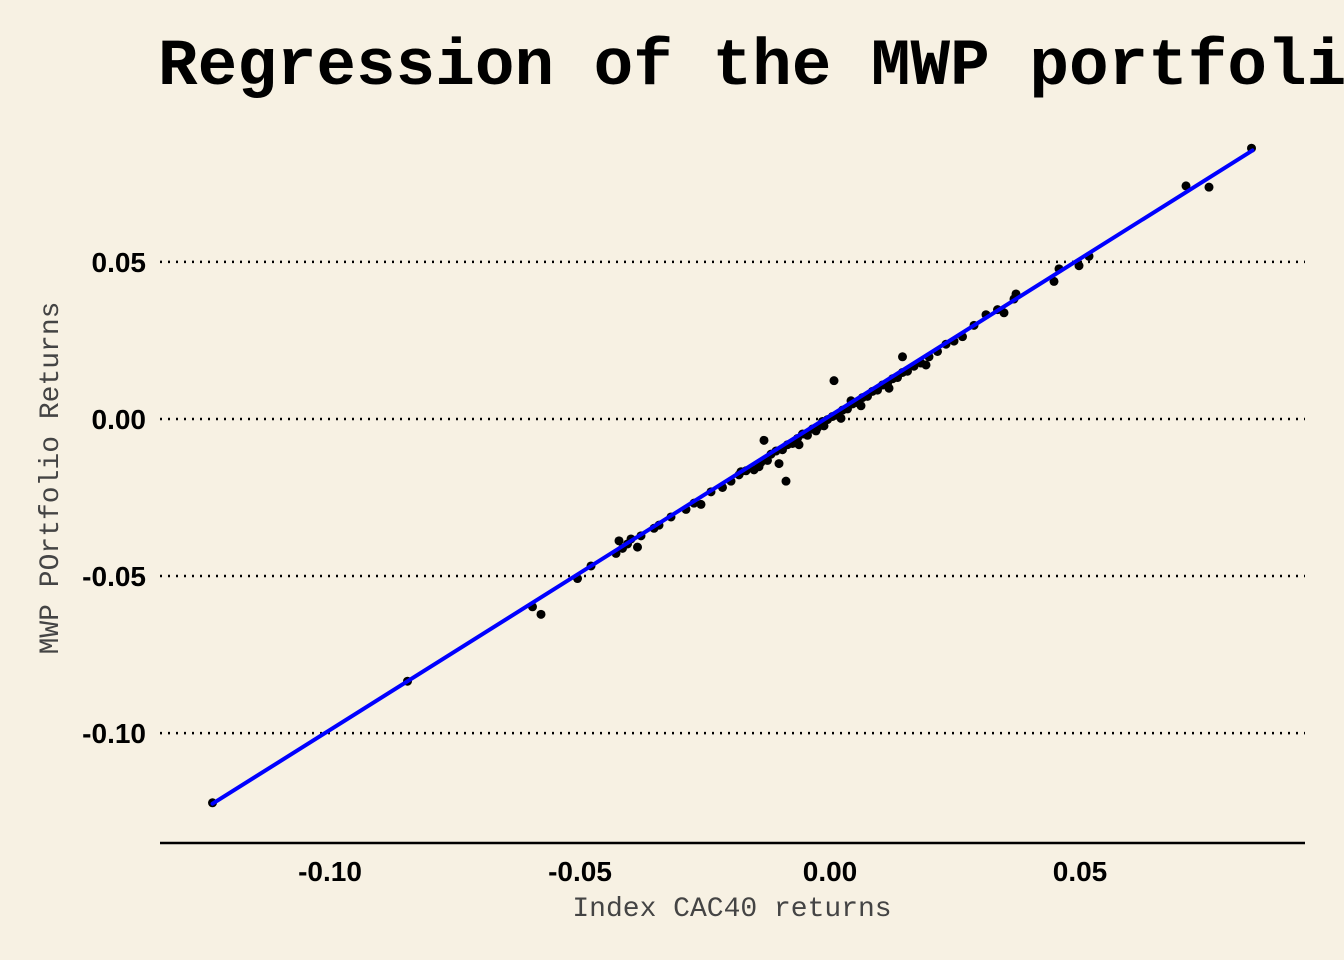 This screenshot has height=960, width=1344. Describe the element at coordinates (751, 66) in the screenshot. I see `chart-title: Regression of the MWP portfolio` at that location.